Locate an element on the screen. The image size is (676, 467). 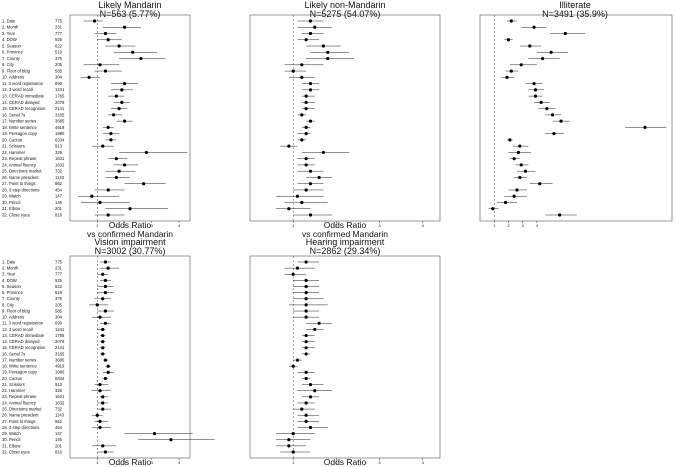
item-label: 16. Serial 7s is located at coordinates (13, 114).